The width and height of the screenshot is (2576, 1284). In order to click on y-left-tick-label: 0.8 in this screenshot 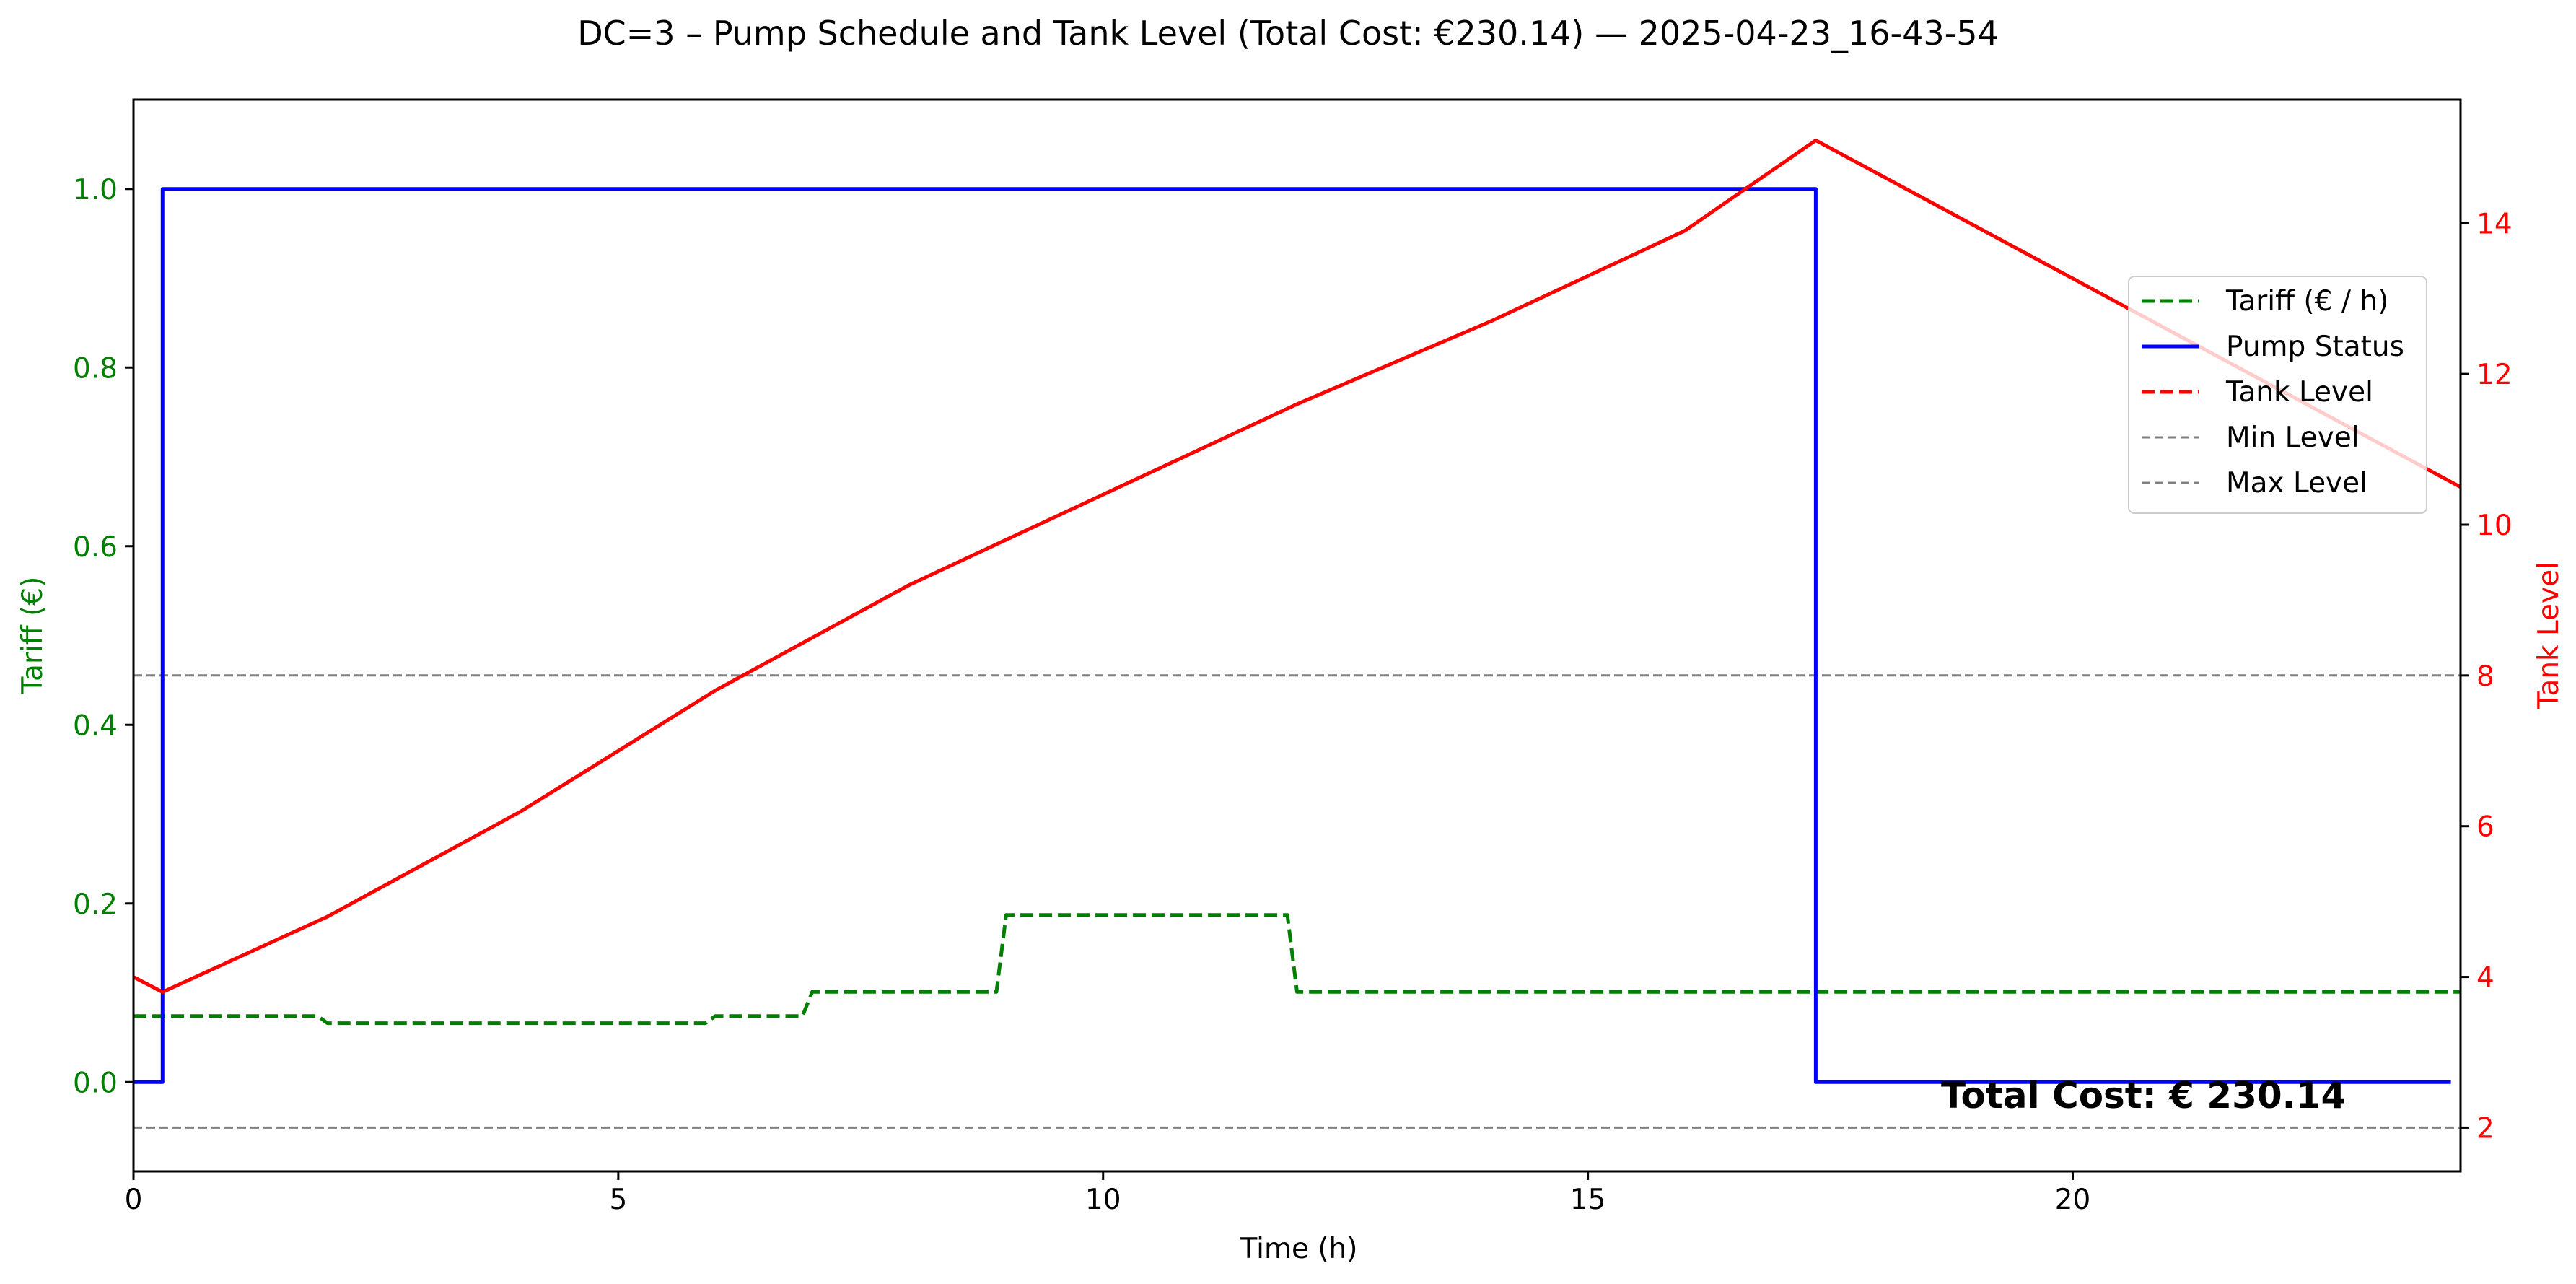, I will do `click(95, 368)`.